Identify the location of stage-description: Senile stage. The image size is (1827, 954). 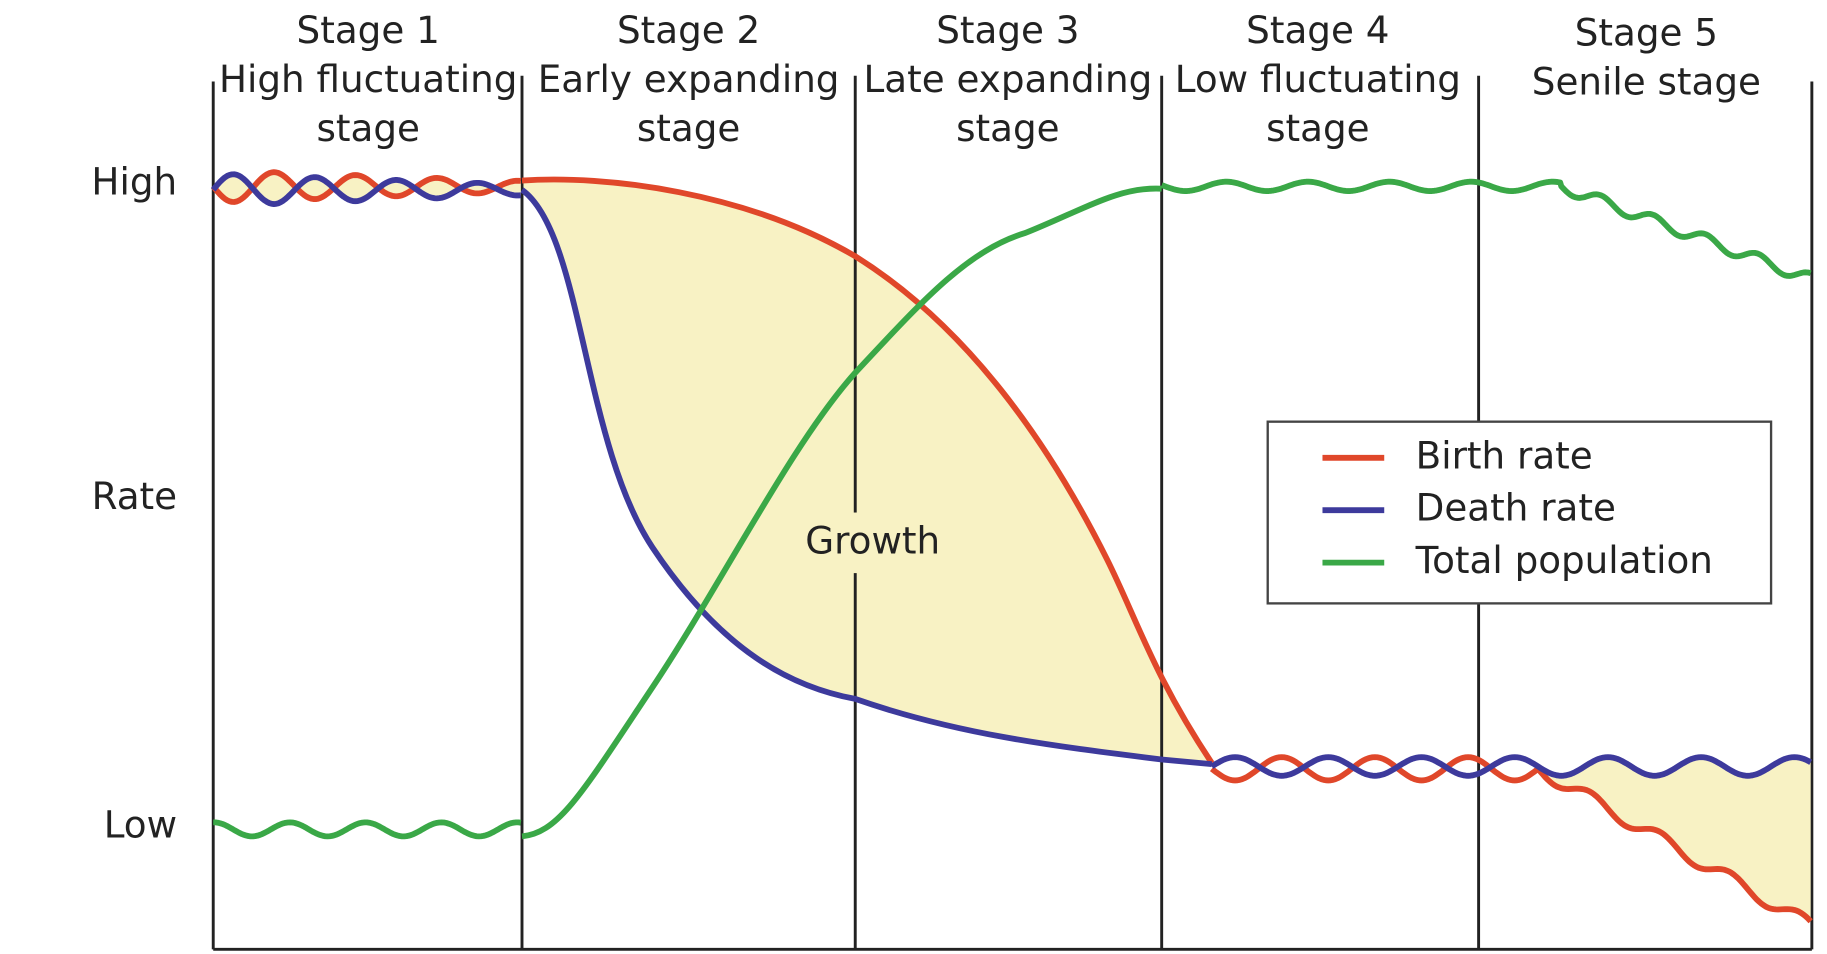
(1646, 81).